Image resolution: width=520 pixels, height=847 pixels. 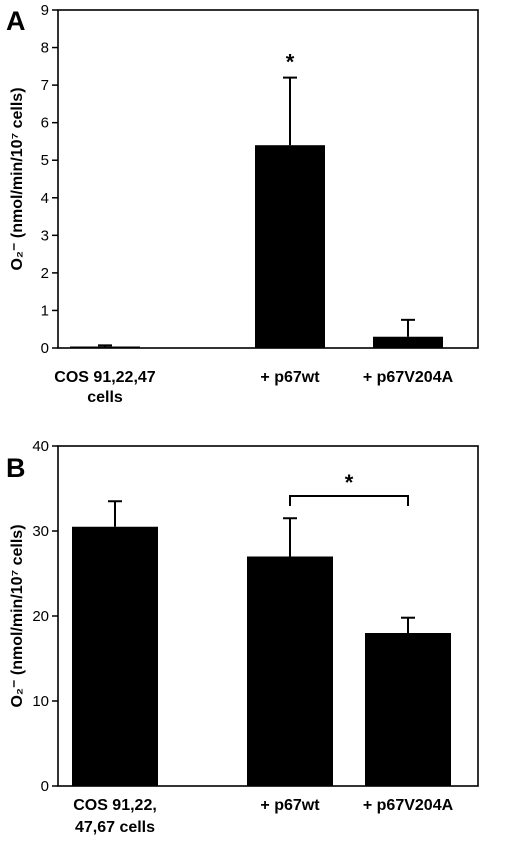 I want to click on y-tick-label: 1, so click(x=45, y=310).